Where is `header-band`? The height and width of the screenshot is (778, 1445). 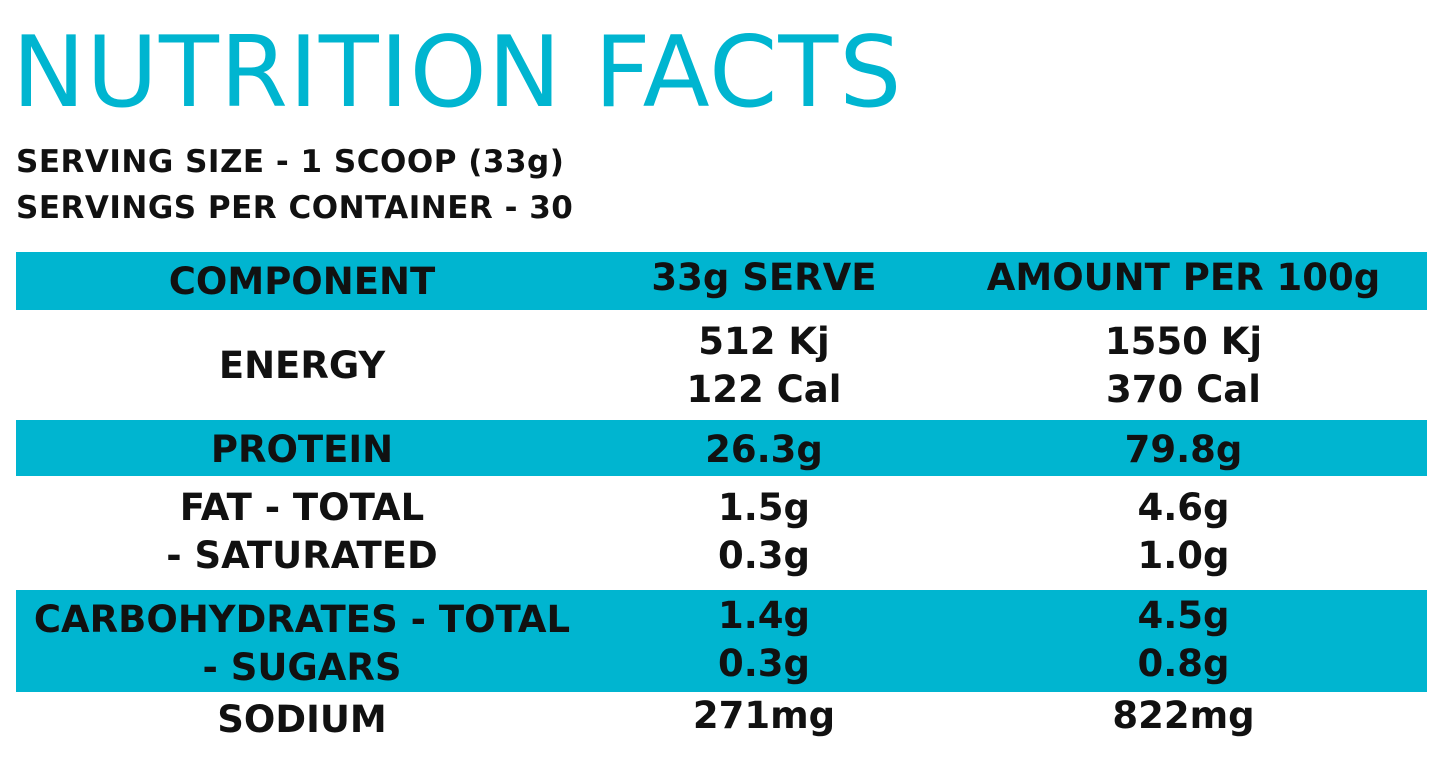 header-band is located at coordinates (721, 281).